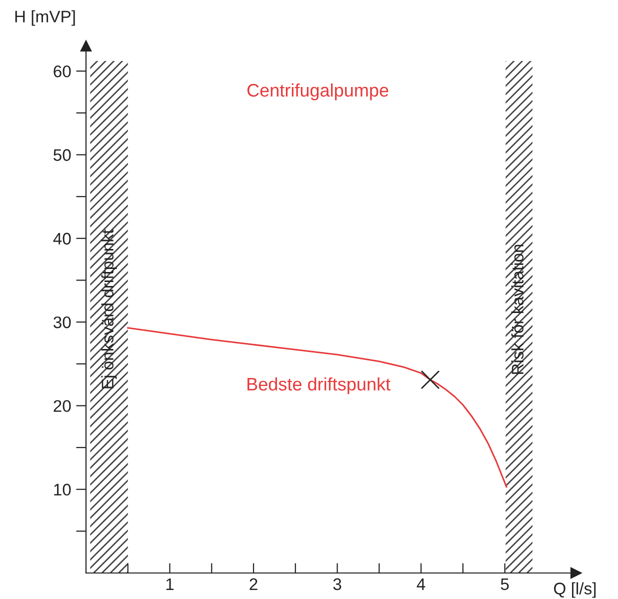 The height and width of the screenshot is (599, 618). What do you see at coordinates (109, 308) in the screenshot?
I see `band-label: Ej önksvärd driftpunkt` at bounding box center [109, 308].